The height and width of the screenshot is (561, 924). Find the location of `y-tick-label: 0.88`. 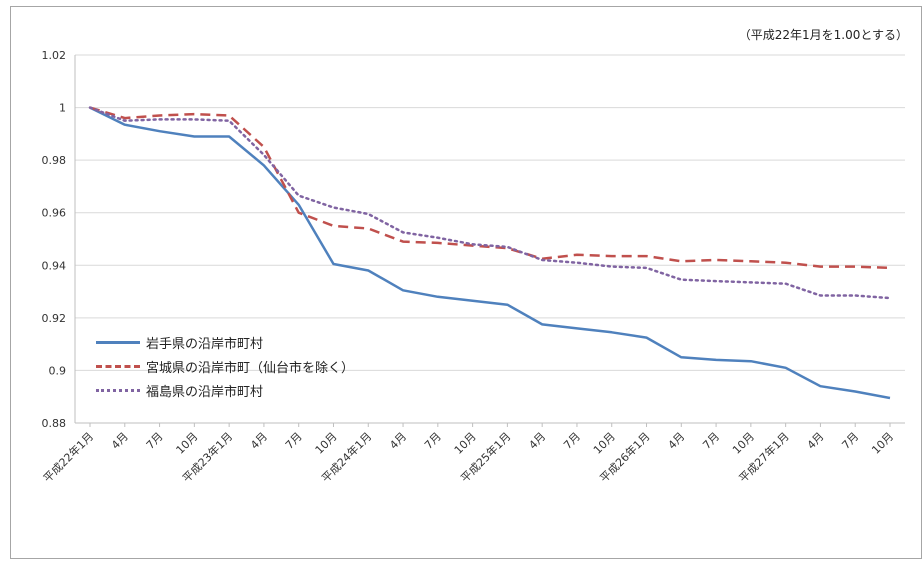

y-tick-label: 0.88 is located at coordinates (54, 423).